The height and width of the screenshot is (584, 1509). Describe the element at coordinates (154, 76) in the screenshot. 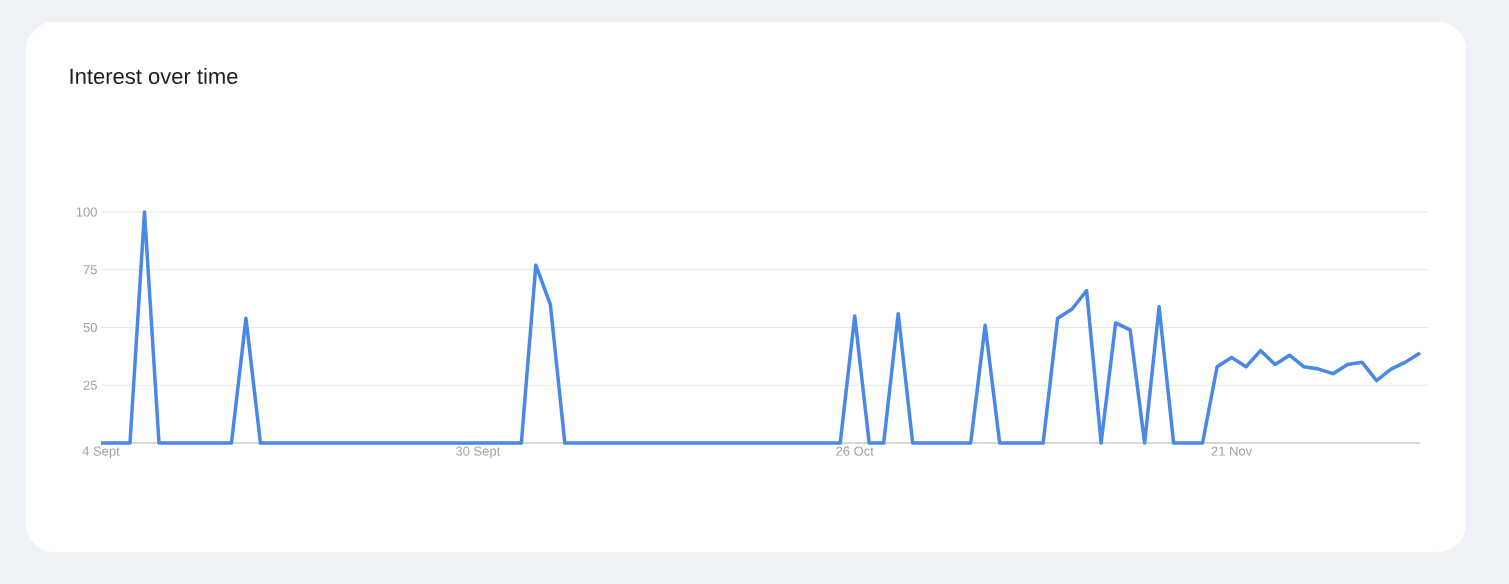

I see `chart-title: Interest over time` at that location.